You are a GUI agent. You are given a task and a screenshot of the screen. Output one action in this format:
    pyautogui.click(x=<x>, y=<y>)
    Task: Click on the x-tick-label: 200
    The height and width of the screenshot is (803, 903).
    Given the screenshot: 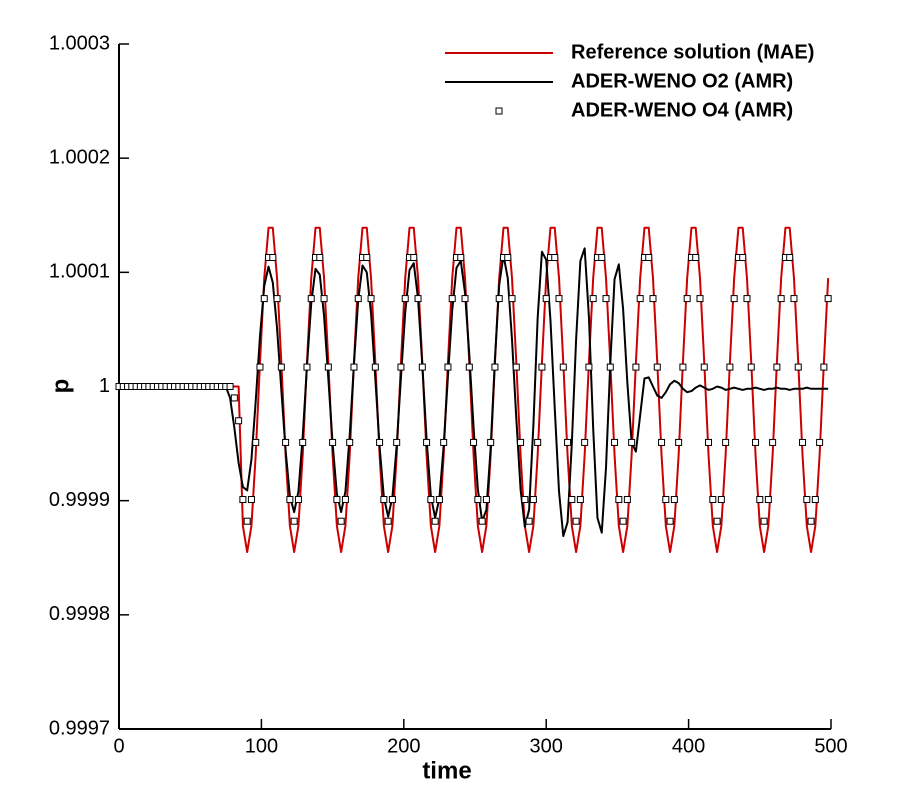 What is the action you would take?
    pyautogui.click(x=403, y=746)
    